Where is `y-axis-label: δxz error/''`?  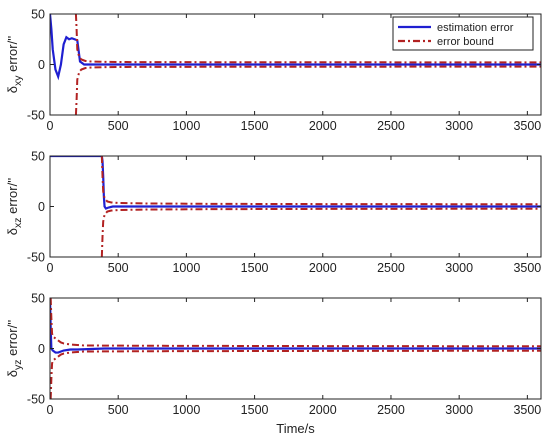
y-axis-label: δxz error/'' is located at coordinates (14, 206).